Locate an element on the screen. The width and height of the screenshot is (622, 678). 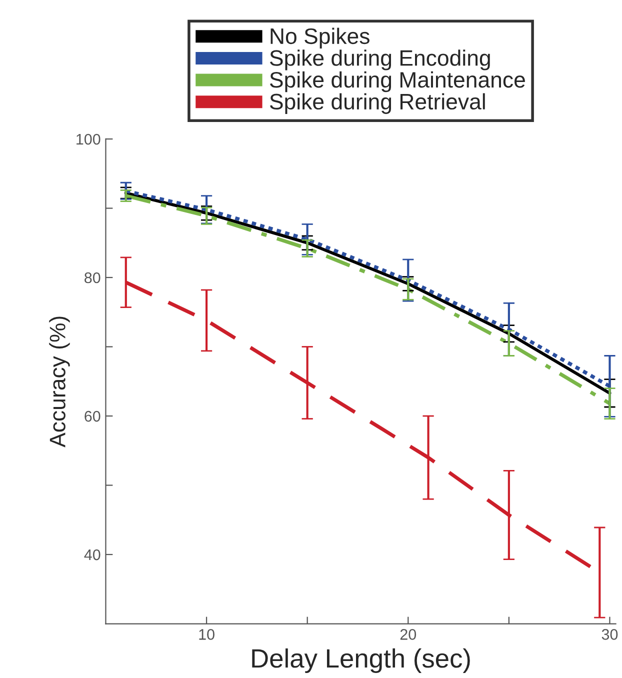
y-tick-label: 80 is located at coordinates (92, 278).